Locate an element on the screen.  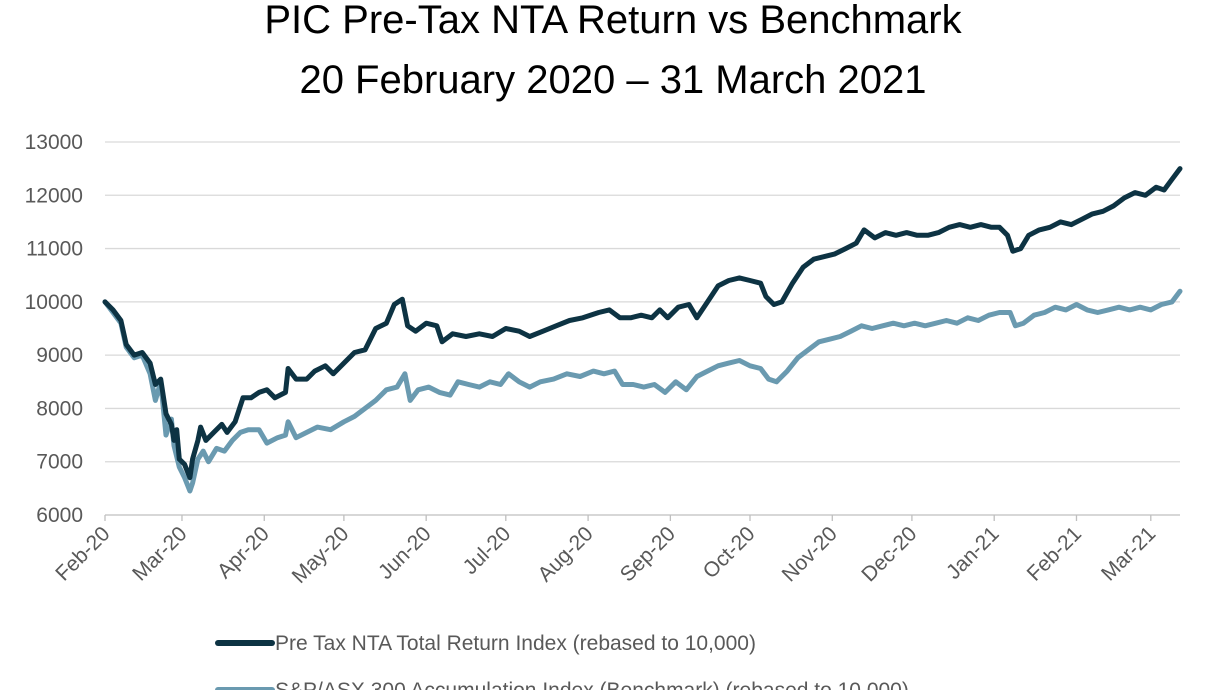
x-tick-label: May-20 is located at coordinates (321, 555).